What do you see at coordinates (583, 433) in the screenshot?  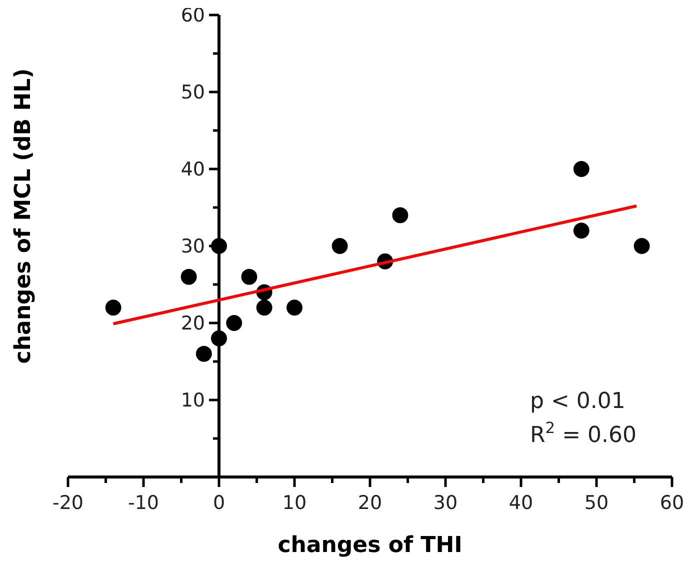 I see `annotation: R$^{2}$ = 0.60` at bounding box center [583, 433].